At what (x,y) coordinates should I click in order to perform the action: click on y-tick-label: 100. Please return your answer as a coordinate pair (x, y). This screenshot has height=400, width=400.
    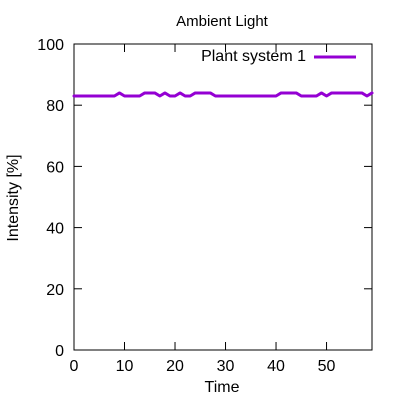
    Looking at the image, I should click on (50, 45).